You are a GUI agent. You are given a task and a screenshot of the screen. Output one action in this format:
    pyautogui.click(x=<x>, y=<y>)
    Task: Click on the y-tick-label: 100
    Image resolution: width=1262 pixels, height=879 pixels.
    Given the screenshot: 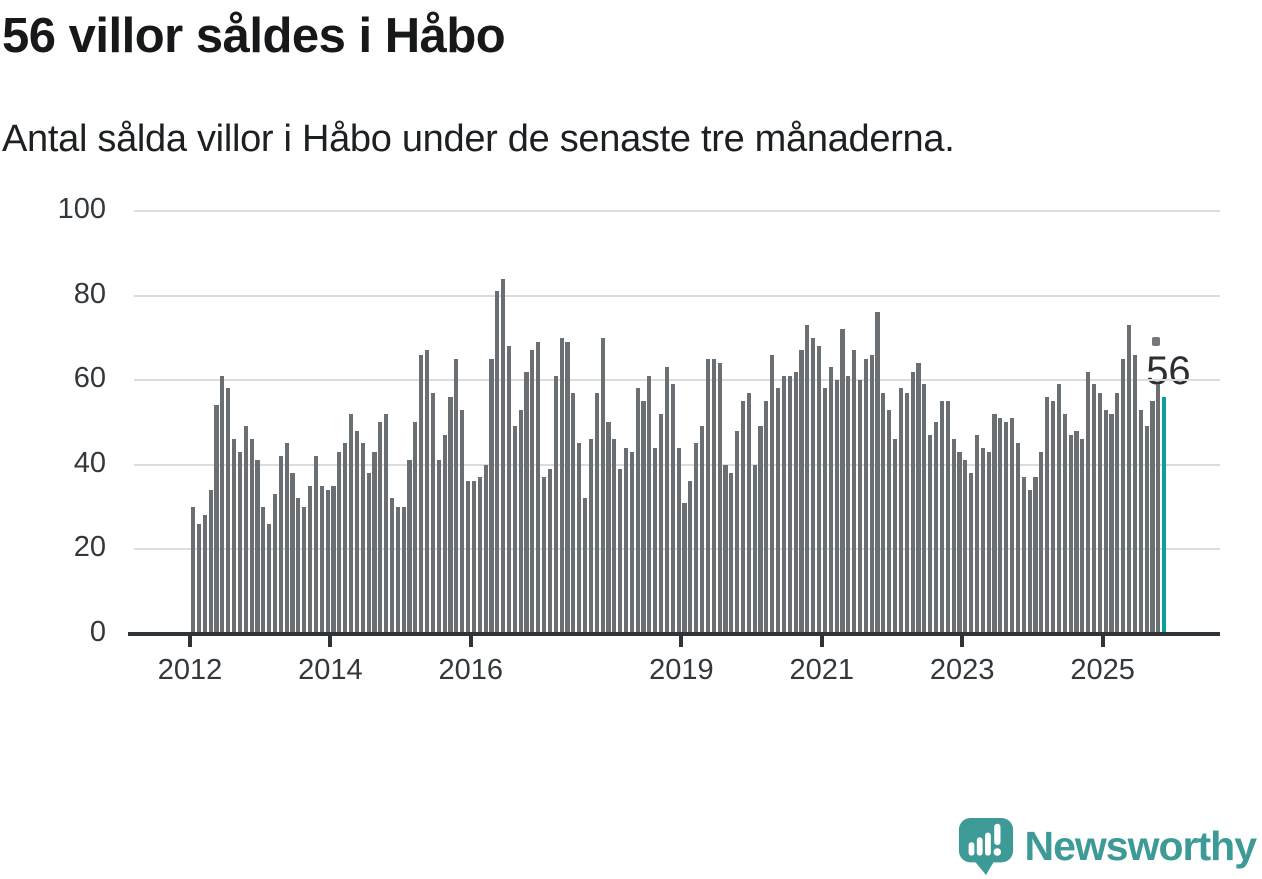 What is the action you would take?
    pyautogui.click(x=81, y=209)
    